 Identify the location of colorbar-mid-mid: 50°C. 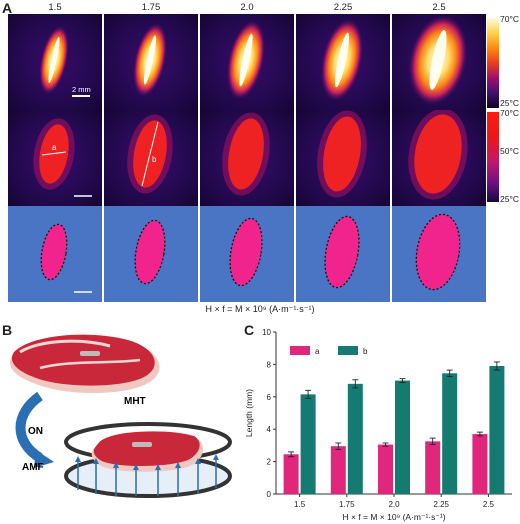
(509, 151).